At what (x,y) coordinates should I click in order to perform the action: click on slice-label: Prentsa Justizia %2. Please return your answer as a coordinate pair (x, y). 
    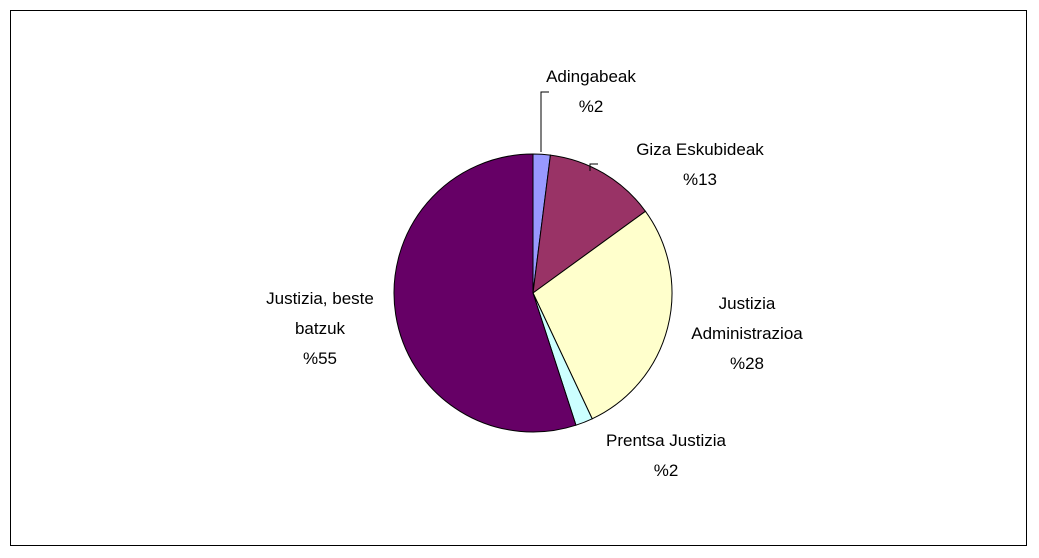
    Looking at the image, I should click on (666, 455).